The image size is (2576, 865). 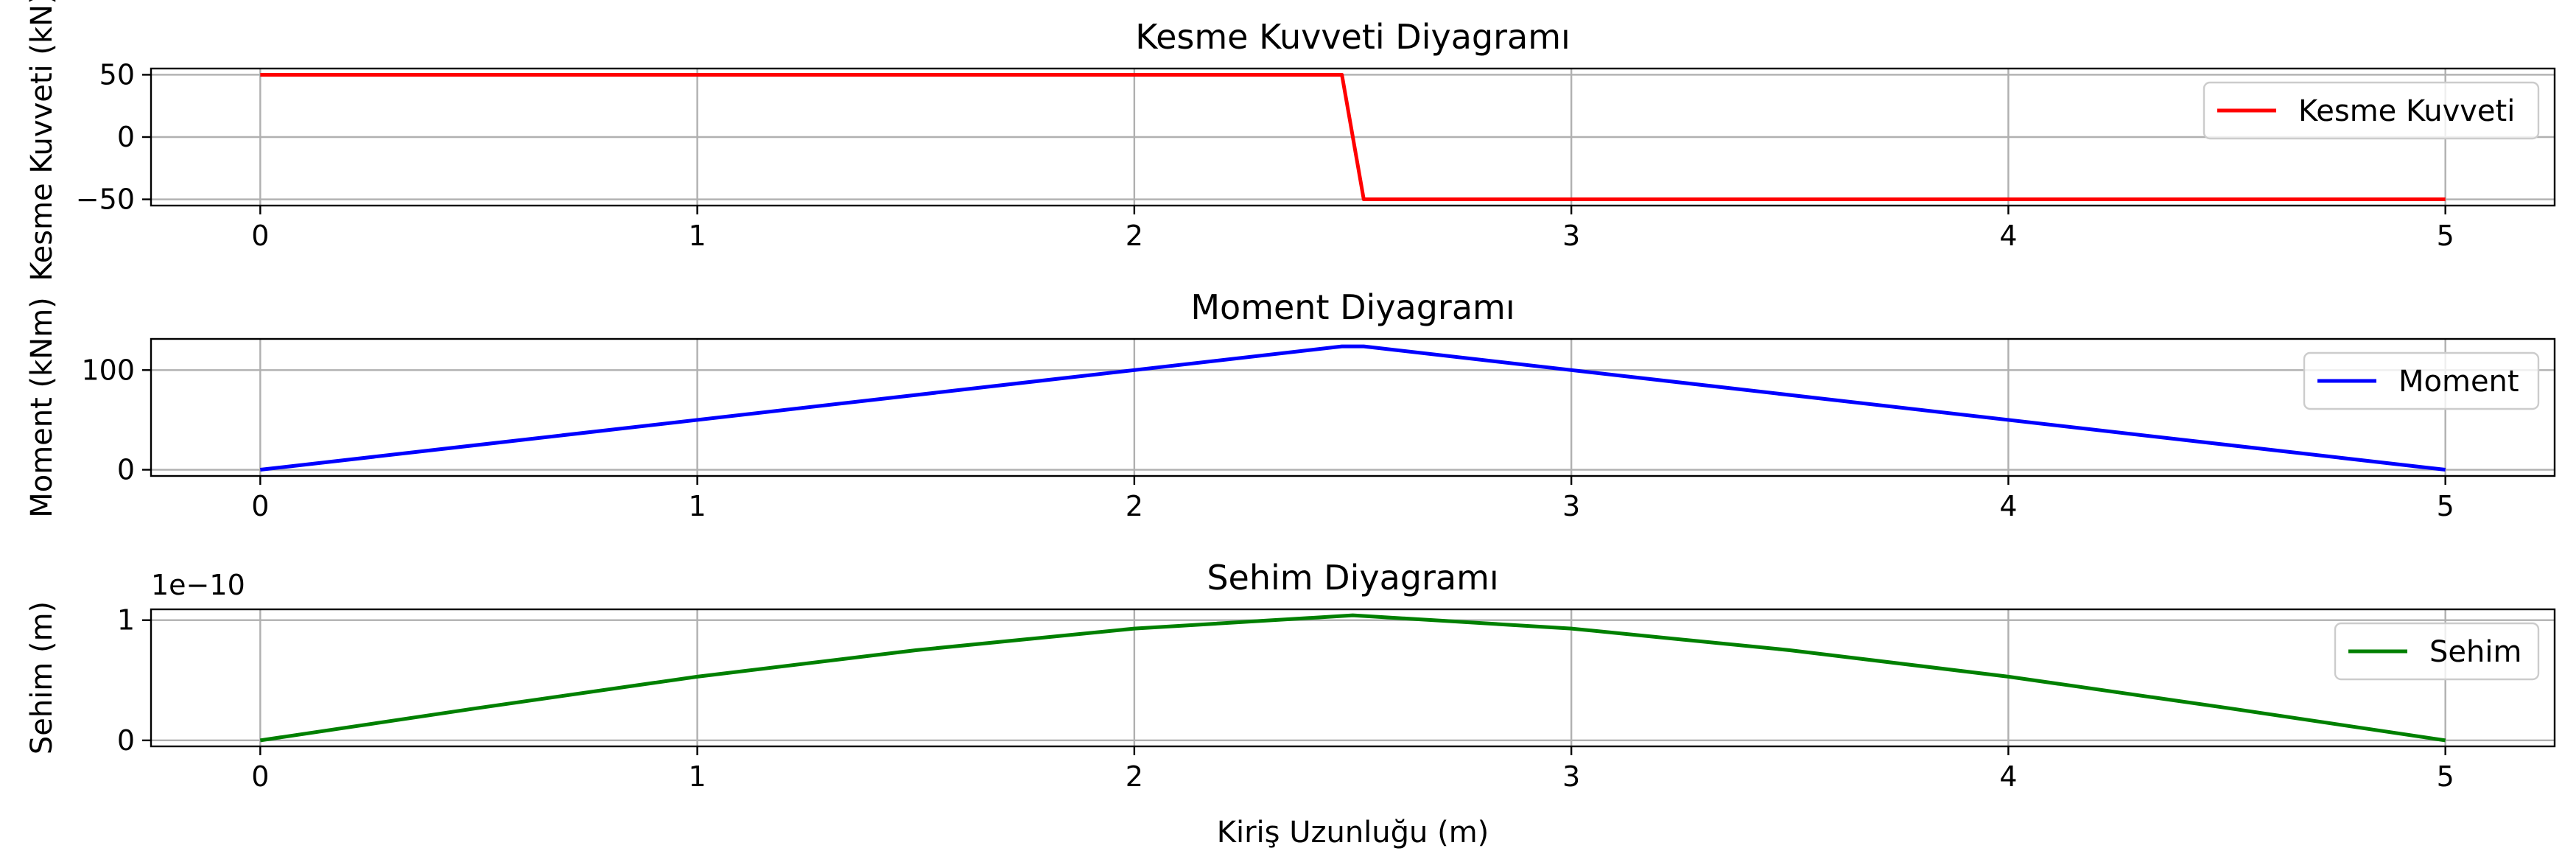 I want to click on y-tick-label: −50, so click(x=105, y=199).